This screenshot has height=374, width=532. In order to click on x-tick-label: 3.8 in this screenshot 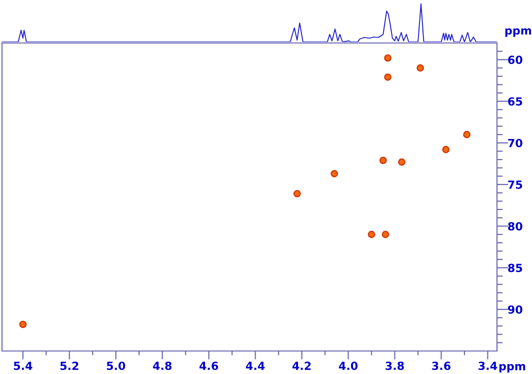, I will do `click(395, 366)`.